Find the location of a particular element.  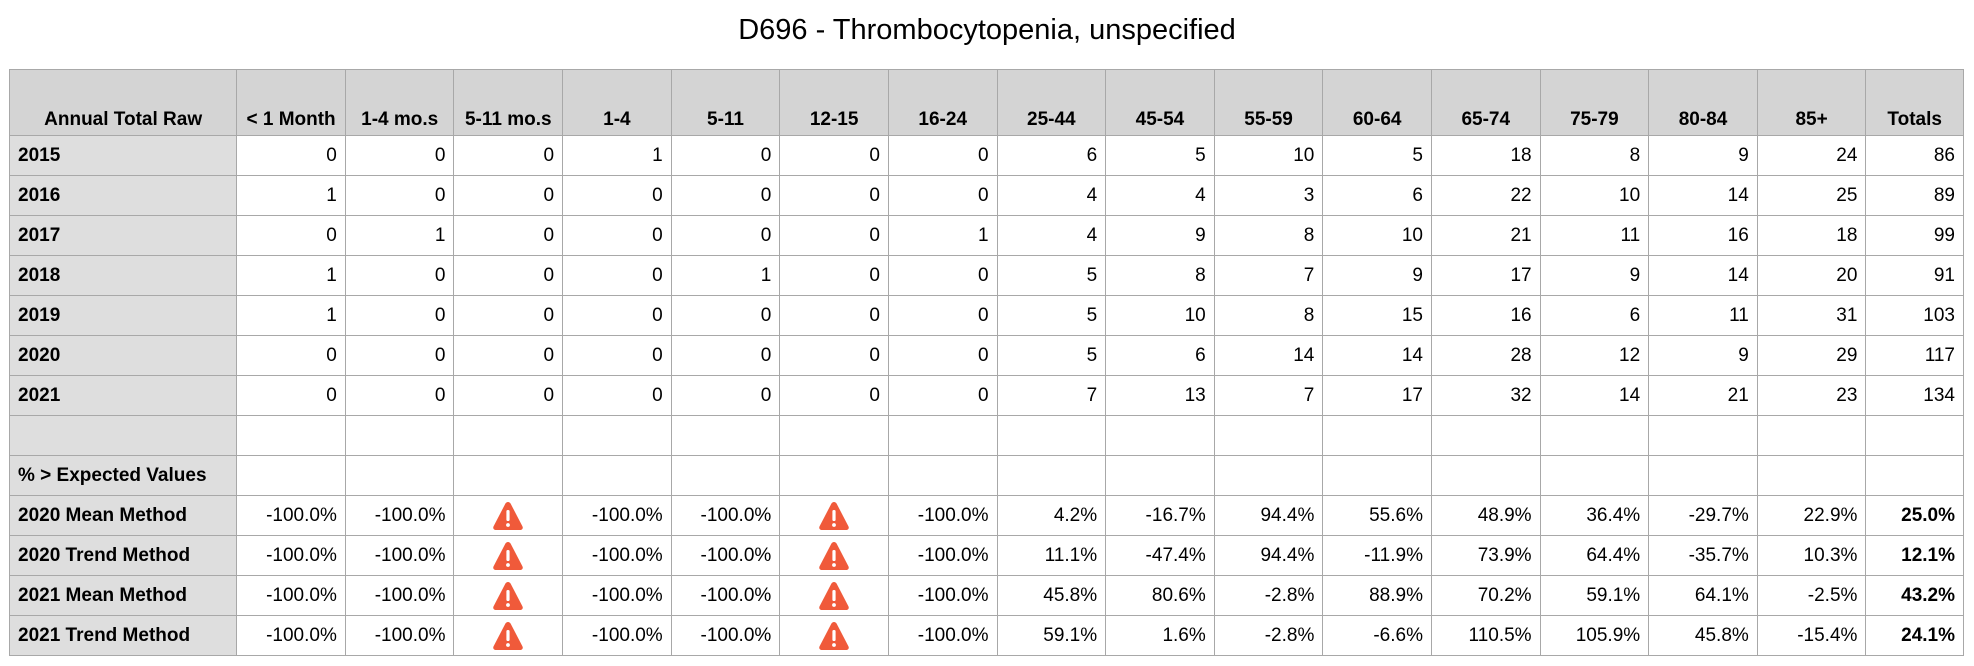

data-cell: 18 is located at coordinates (1485, 155).